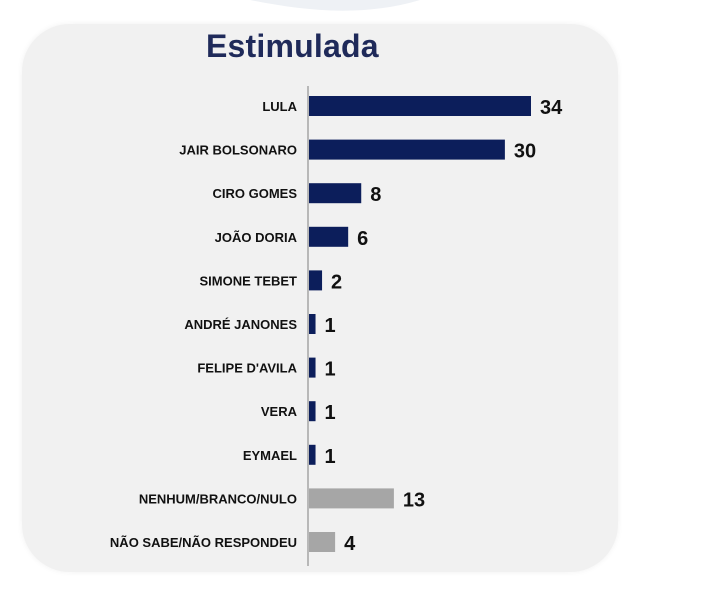 The image size is (720, 589). I want to click on category-label: VERA, so click(279, 411).